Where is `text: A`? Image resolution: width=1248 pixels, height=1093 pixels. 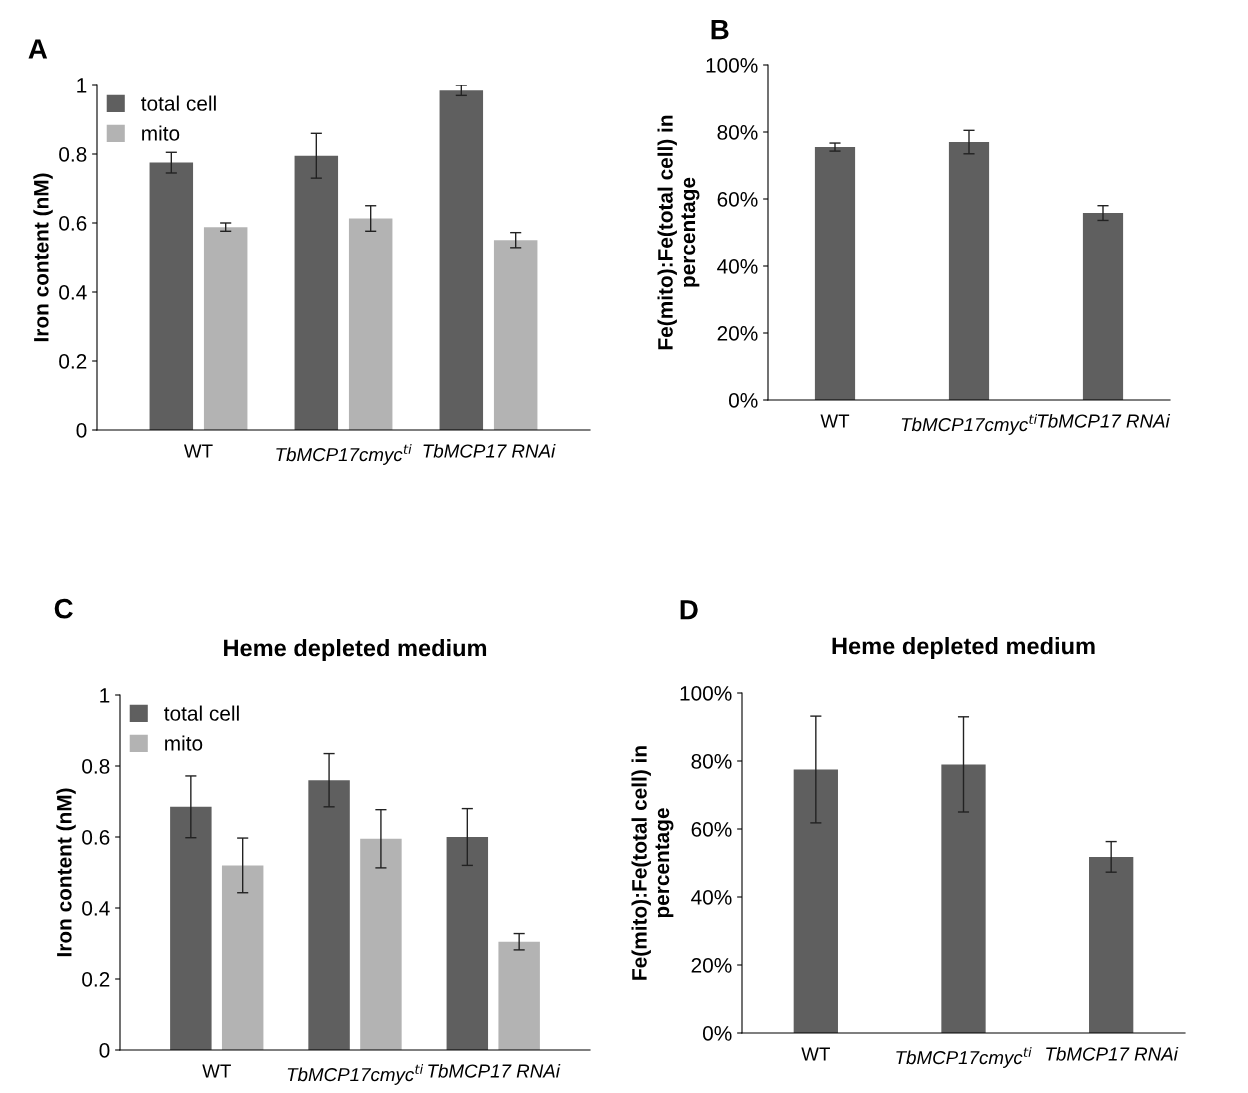 text: A is located at coordinates (38, 49).